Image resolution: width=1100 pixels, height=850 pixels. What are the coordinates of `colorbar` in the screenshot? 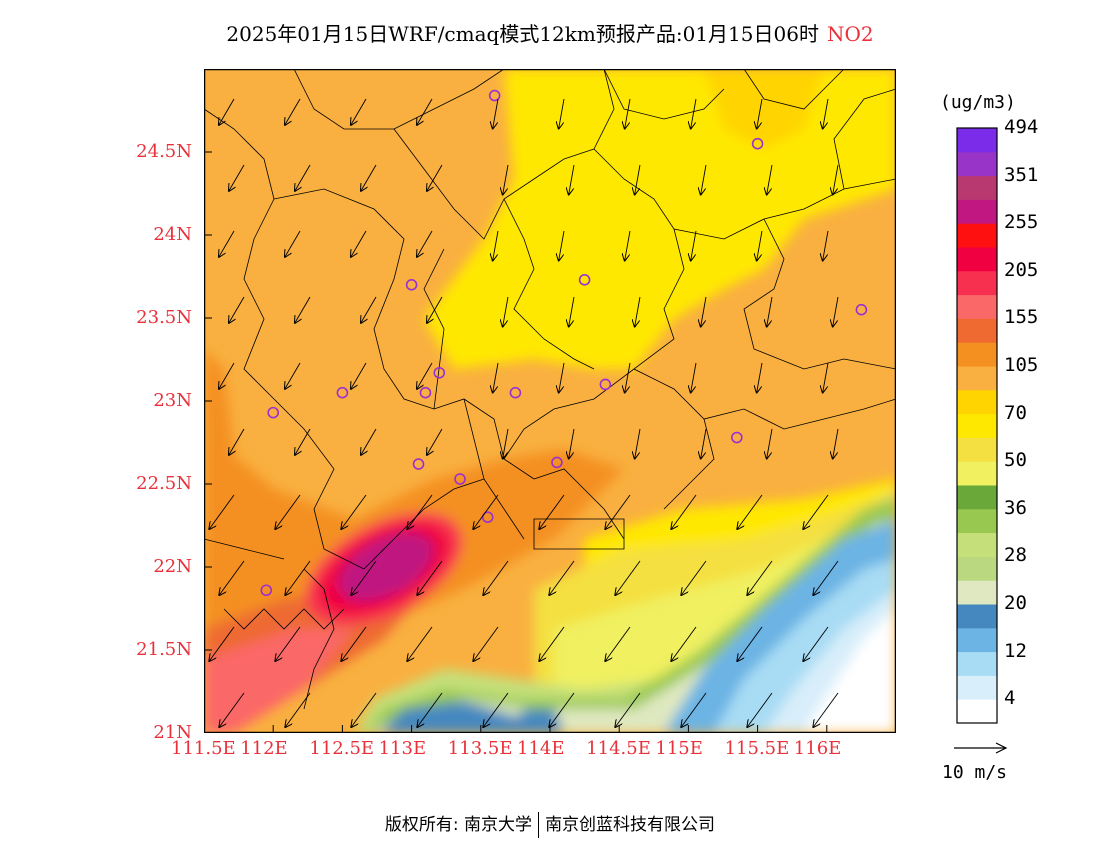 It's located at (977, 425).